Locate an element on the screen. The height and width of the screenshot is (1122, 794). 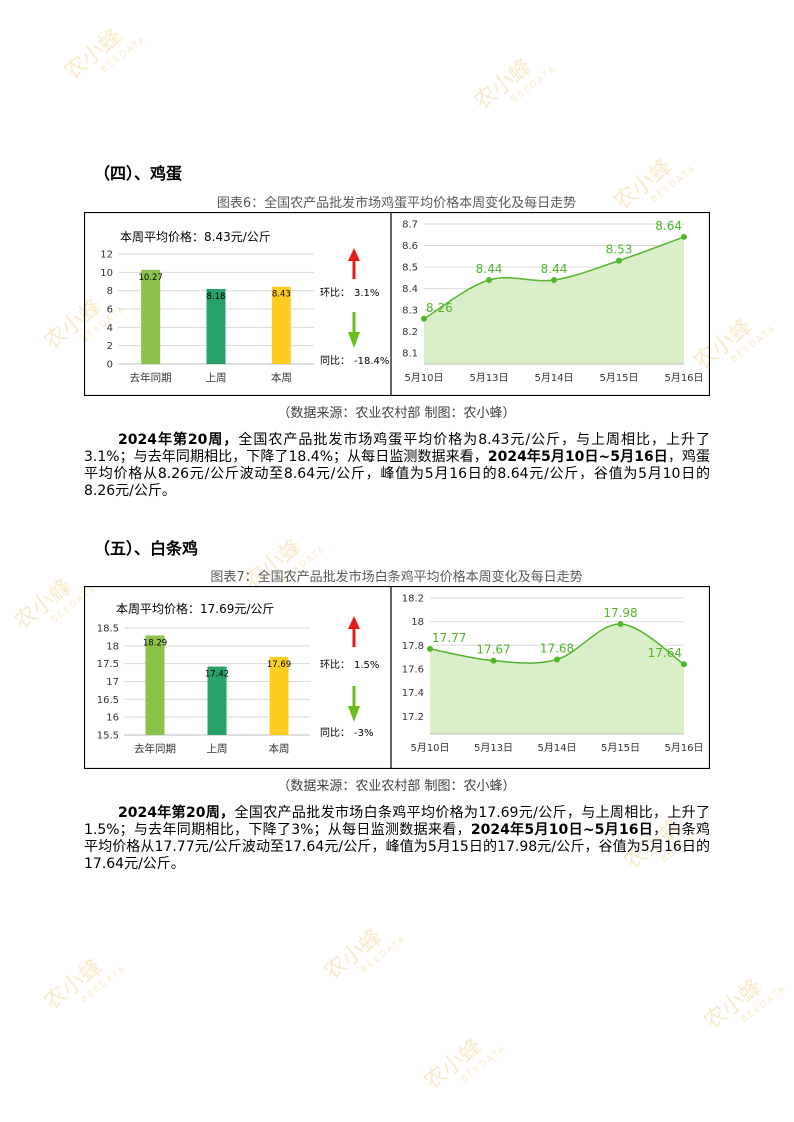
y-tick-label: 10 is located at coordinates (106, 273).